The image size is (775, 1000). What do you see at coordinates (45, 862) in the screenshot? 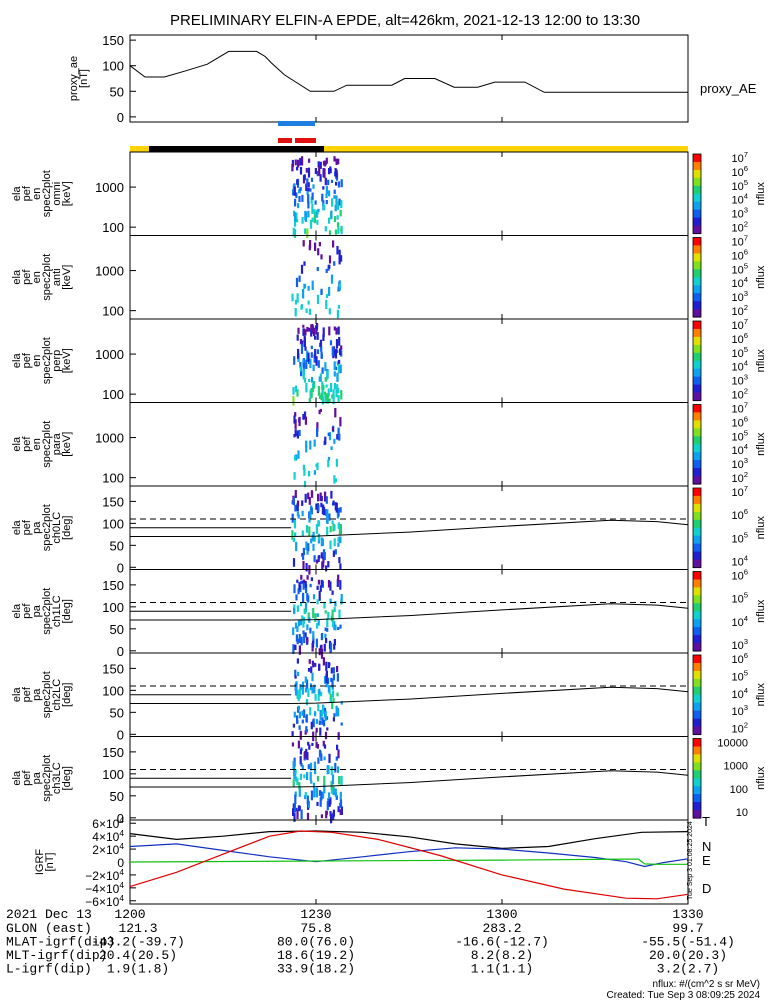
I see `igrf-ylabel: IGRF[nT]` at bounding box center [45, 862].